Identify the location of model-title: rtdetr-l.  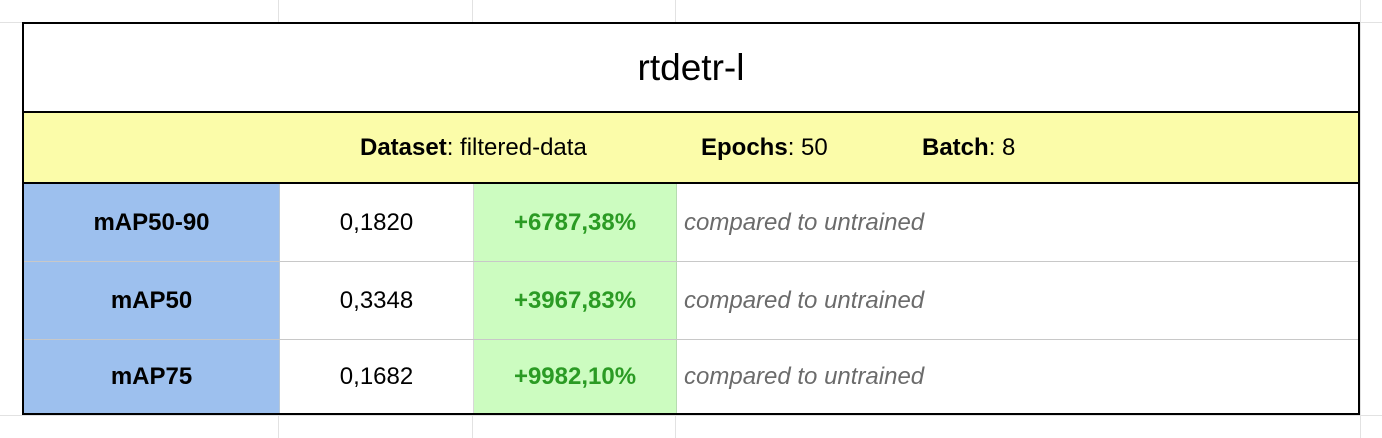
(691, 67).